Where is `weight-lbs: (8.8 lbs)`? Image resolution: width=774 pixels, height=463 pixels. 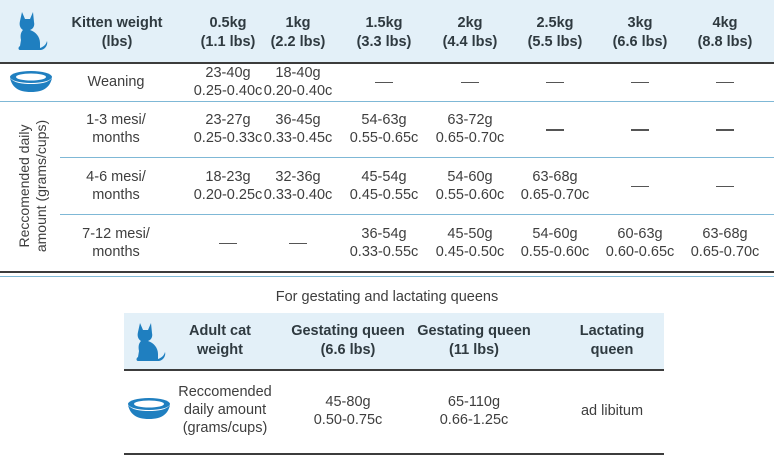
weight-lbs: (8.8 lbs) is located at coordinates (725, 42).